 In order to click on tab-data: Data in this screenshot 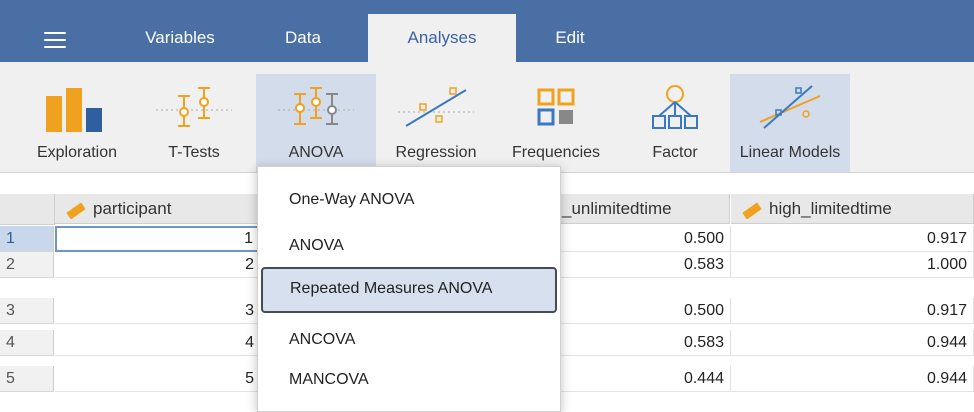, I will do `click(303, 37)`.